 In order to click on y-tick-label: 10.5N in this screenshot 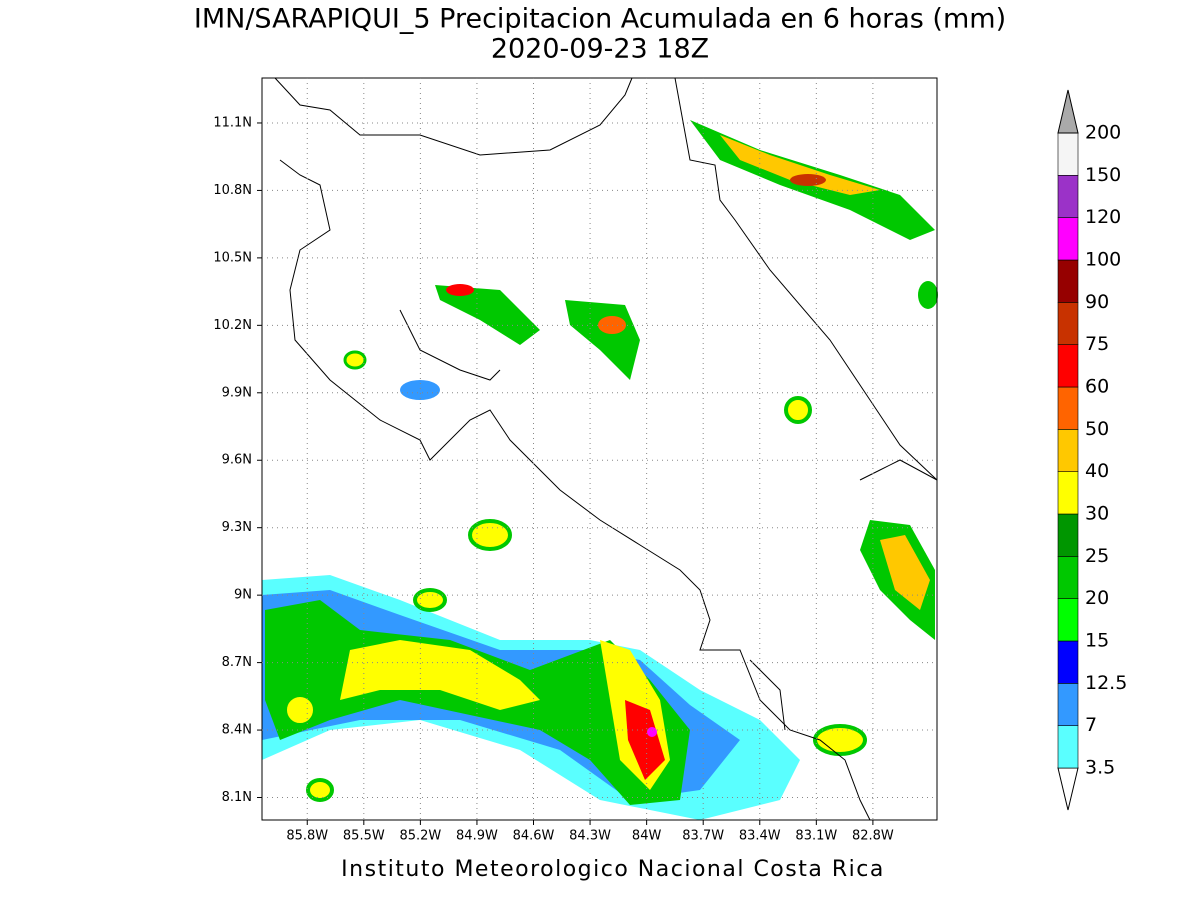, I will do `click(232, 257)`.